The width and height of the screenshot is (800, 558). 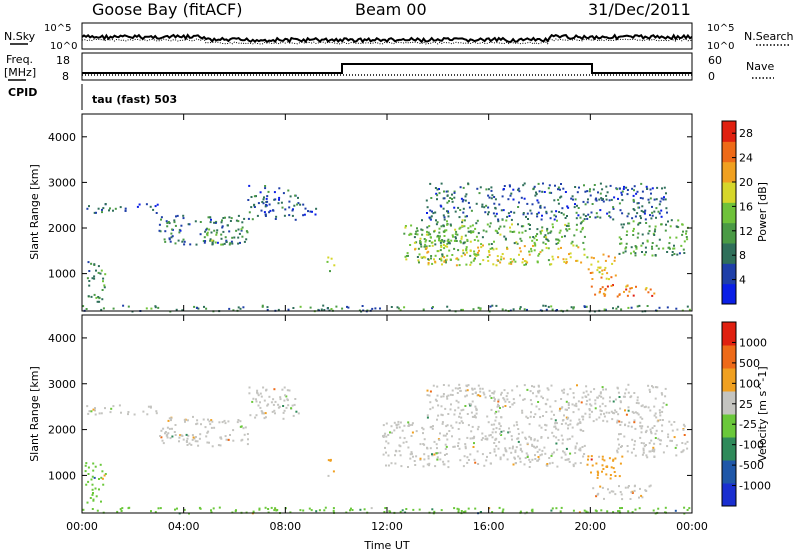 What do you see at coordinates (742, 280) in the screenshot?
I see `power-colorbar-tick-label-0: 4` at bounding box center [742, 280].